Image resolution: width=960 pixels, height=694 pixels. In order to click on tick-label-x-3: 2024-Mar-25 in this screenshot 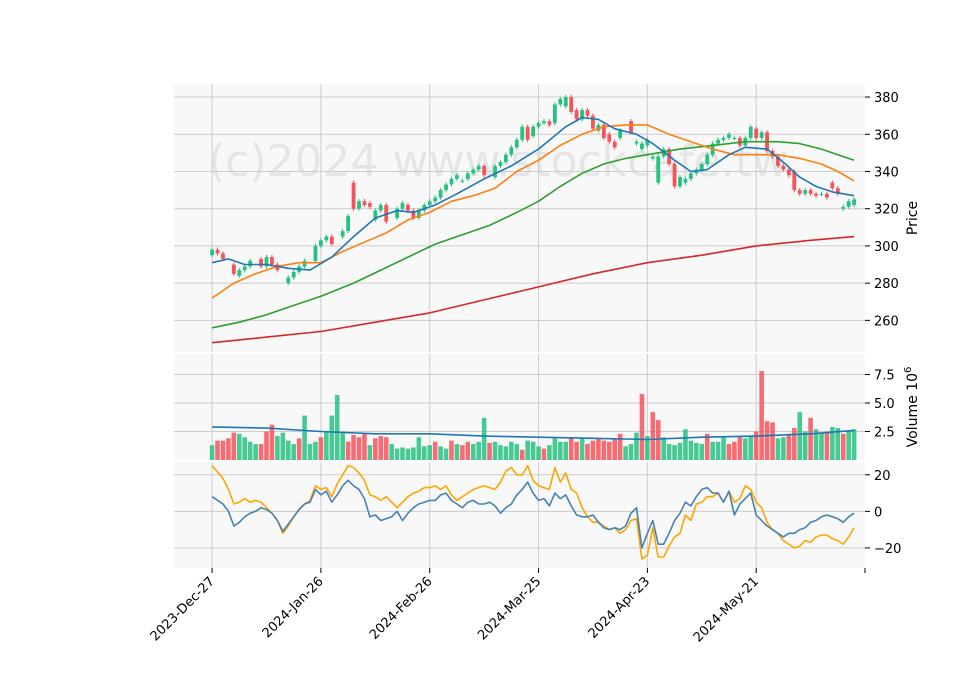, I will do `click(509, 608)`.